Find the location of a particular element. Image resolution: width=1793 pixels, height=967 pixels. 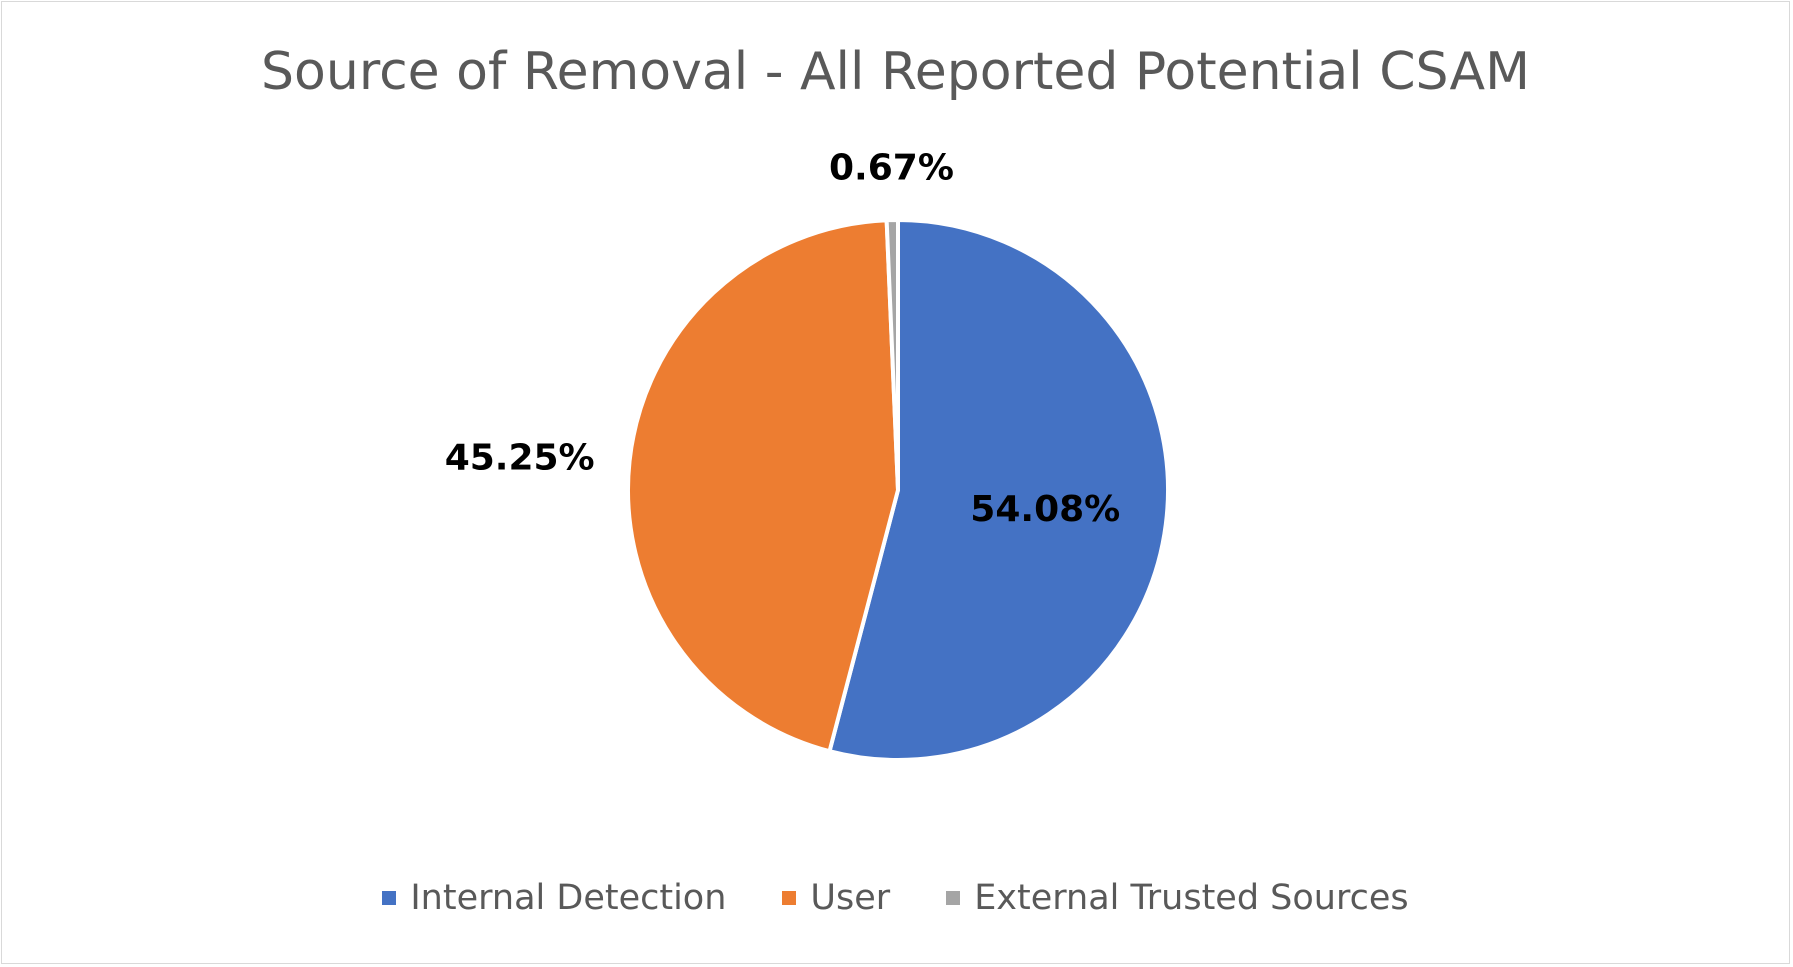

data-label-internal-detection: 54.08% is located at coordinates (1045, 509).